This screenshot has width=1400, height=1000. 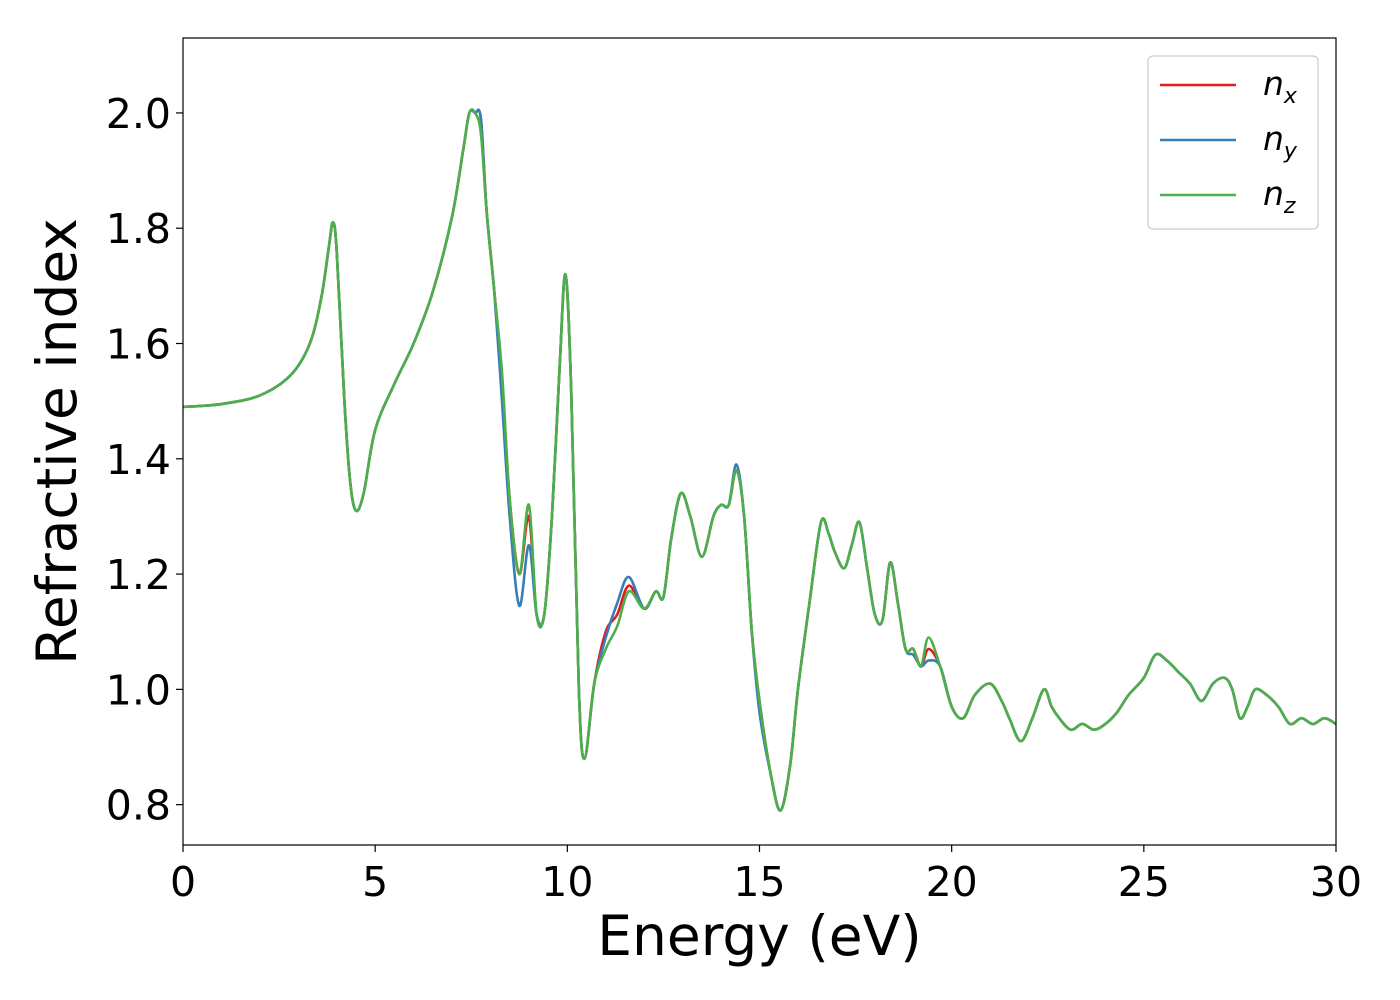 What do you see at coordinates (183, 882) in the screenshot?
I see `x-tick-label: 0` at bounding box center [183, 882].